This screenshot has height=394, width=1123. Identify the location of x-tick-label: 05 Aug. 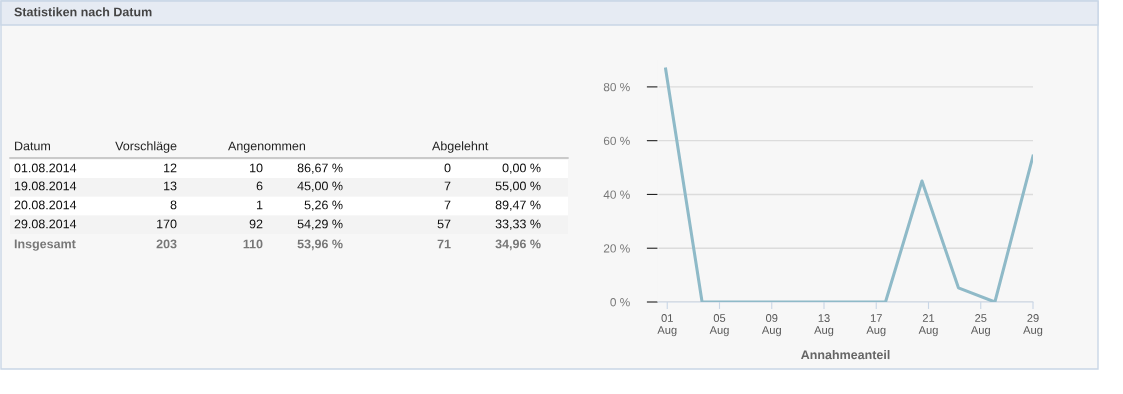
(719, 325).